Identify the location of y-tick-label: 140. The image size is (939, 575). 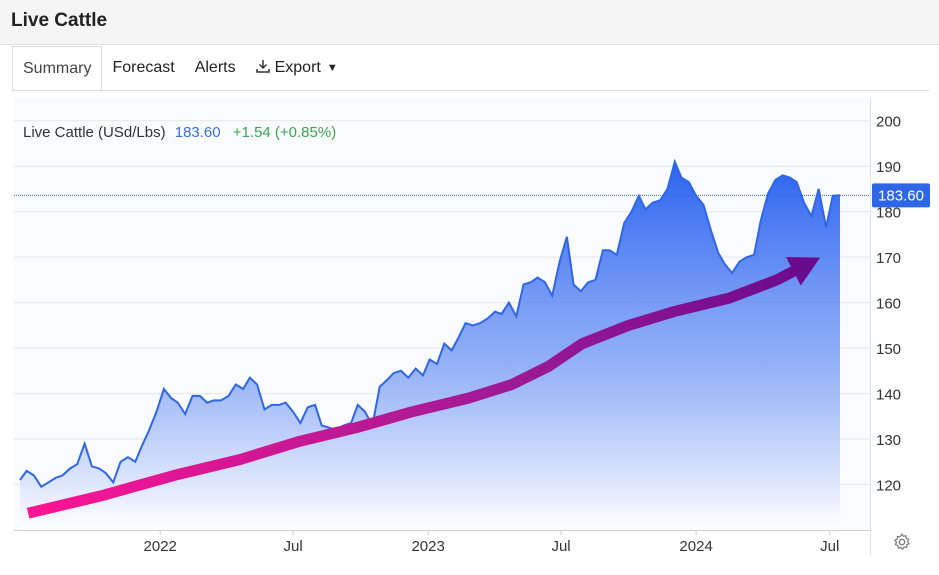
(888, 395).